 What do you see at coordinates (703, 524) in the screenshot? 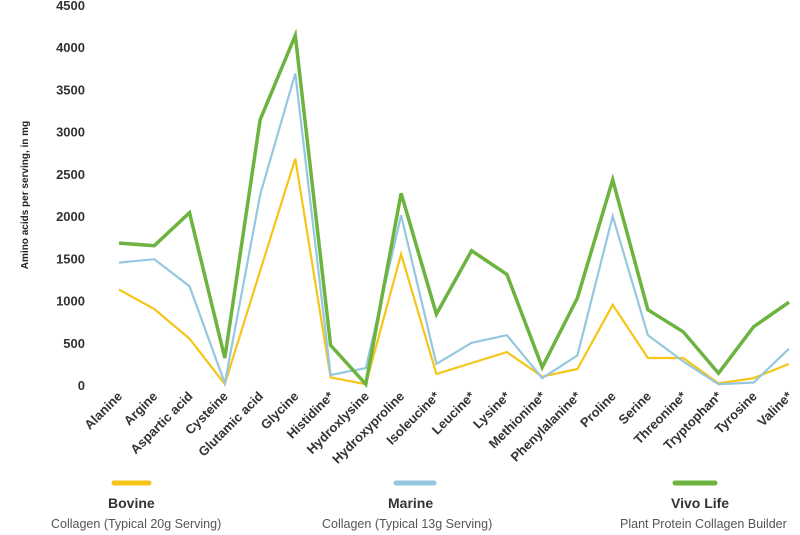
I see `legend-series-description: Plant Protein Collagen Builder` at bounding box center [703, 524].